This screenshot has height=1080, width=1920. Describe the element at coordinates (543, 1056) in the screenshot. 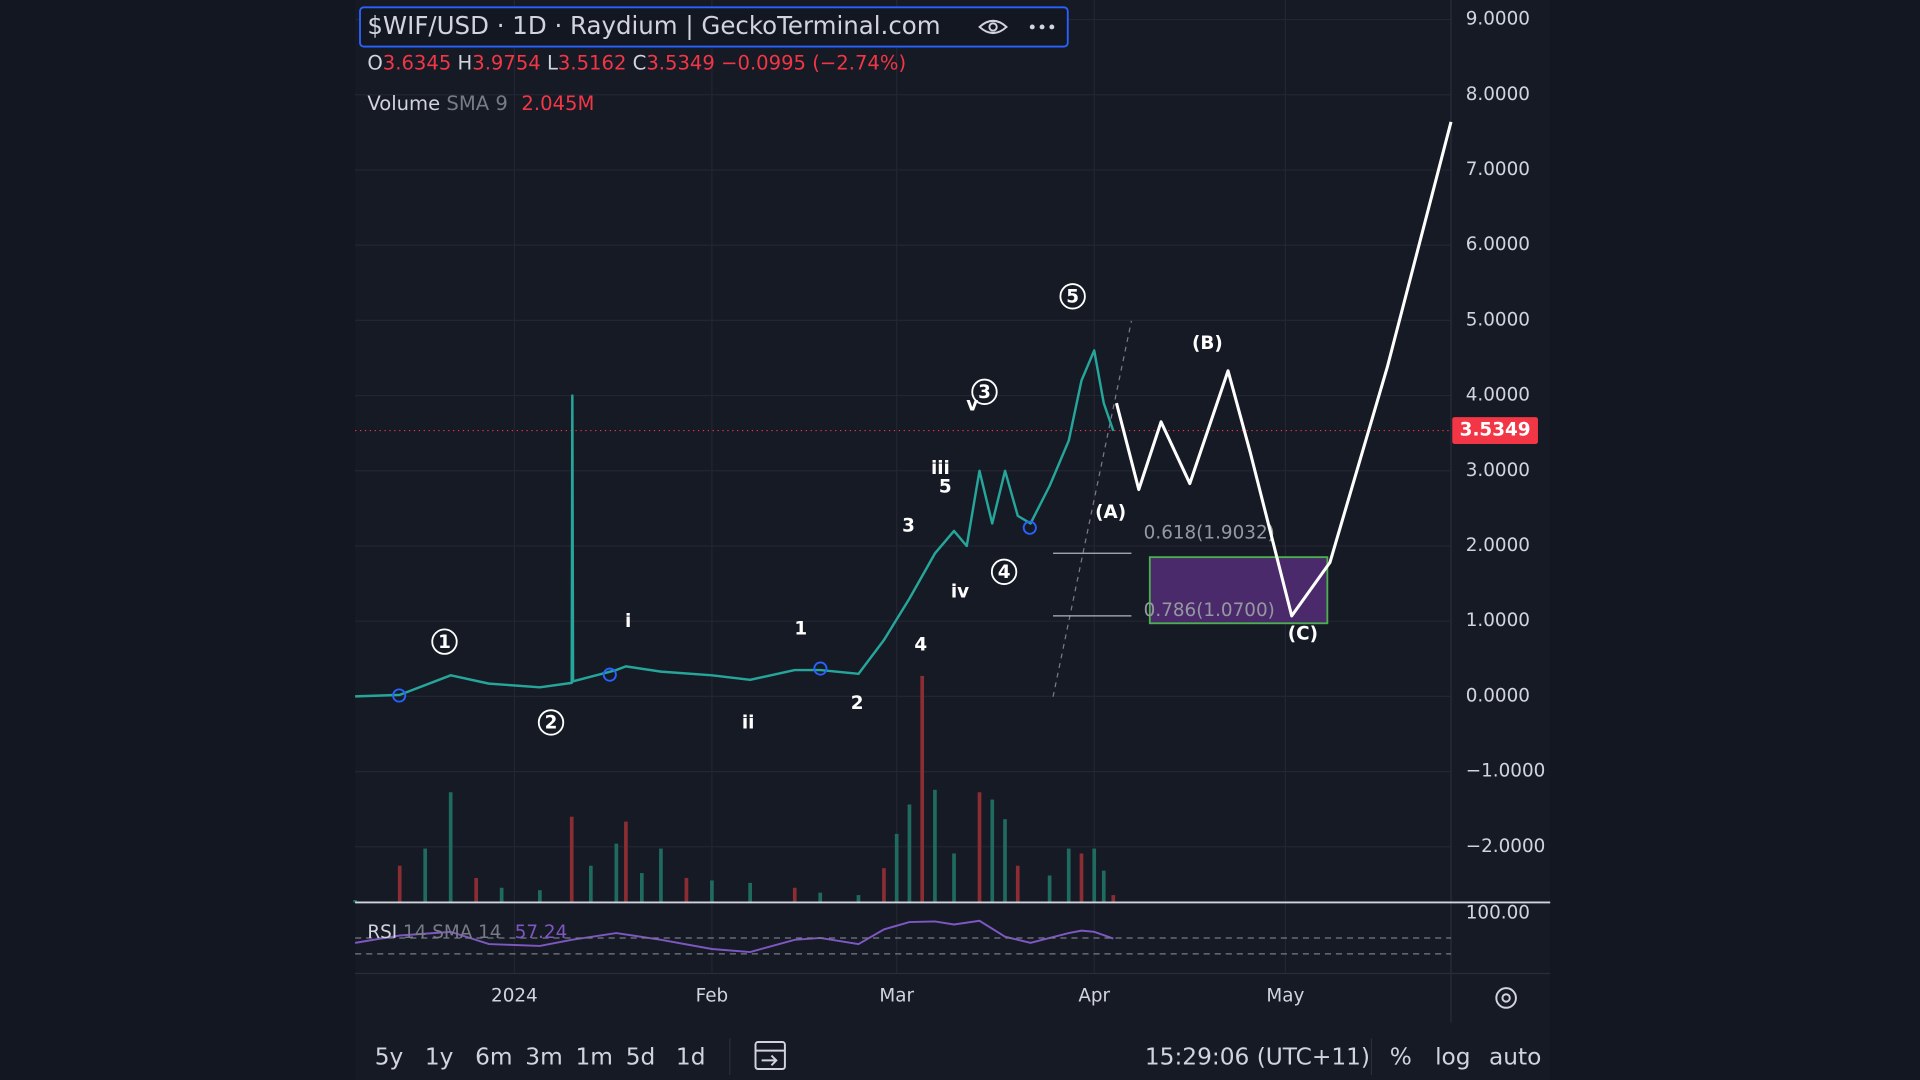

I see `range-button: 3m` at that location.